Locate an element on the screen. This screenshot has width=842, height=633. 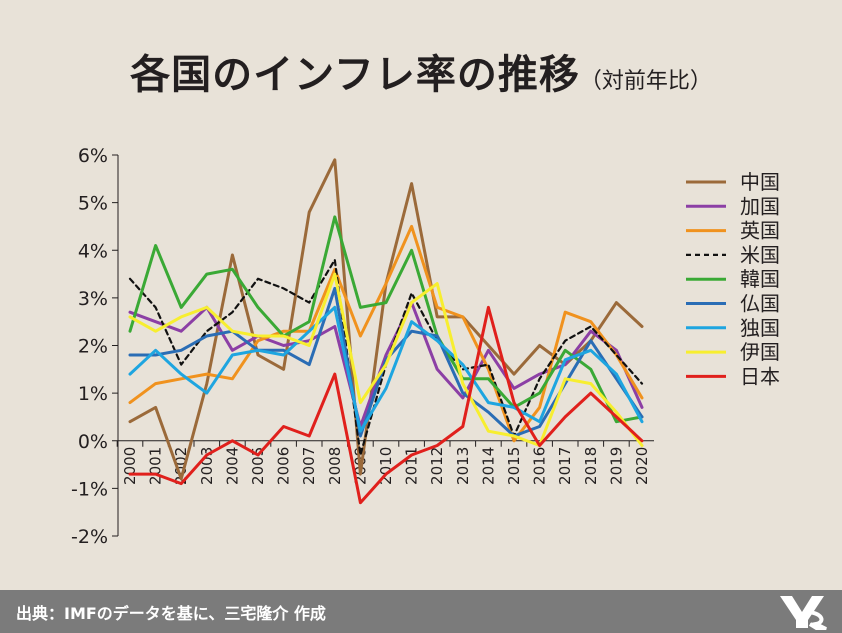
legend-label: 米国 is located at coordinates (760, 255).